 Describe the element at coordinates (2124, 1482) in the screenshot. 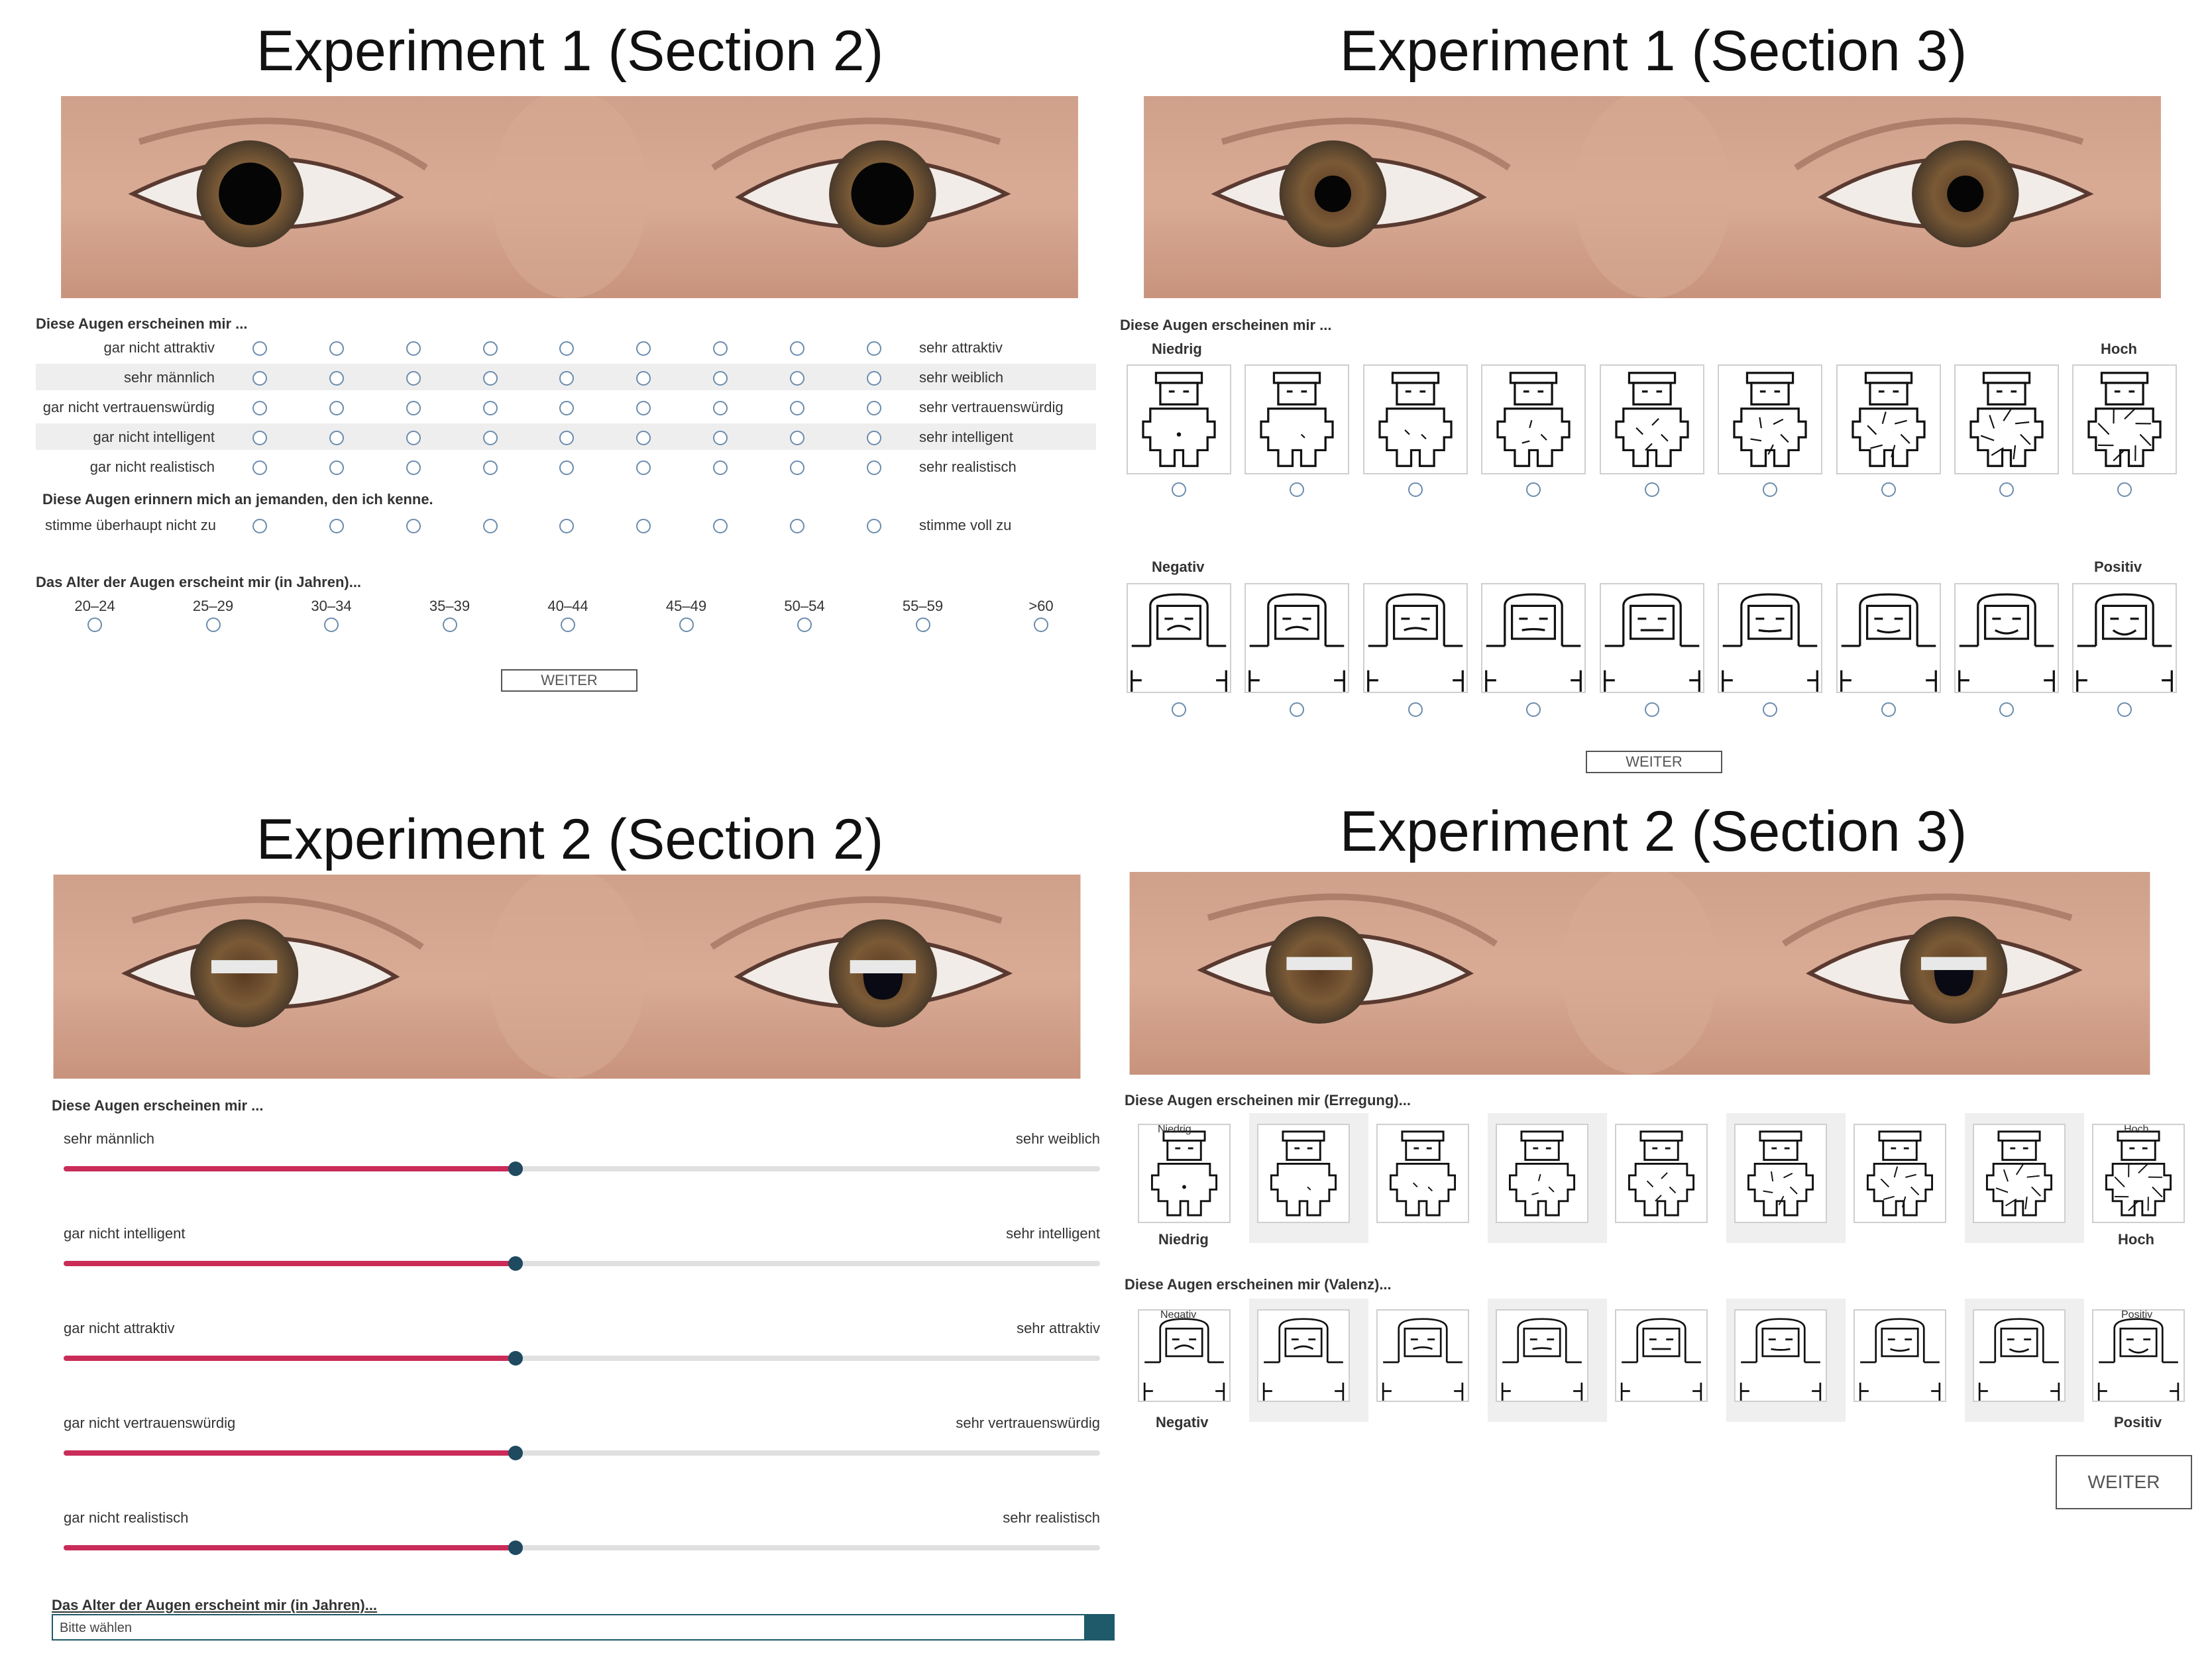

I see `e2s3-weiter-button: WEITER` at that location.